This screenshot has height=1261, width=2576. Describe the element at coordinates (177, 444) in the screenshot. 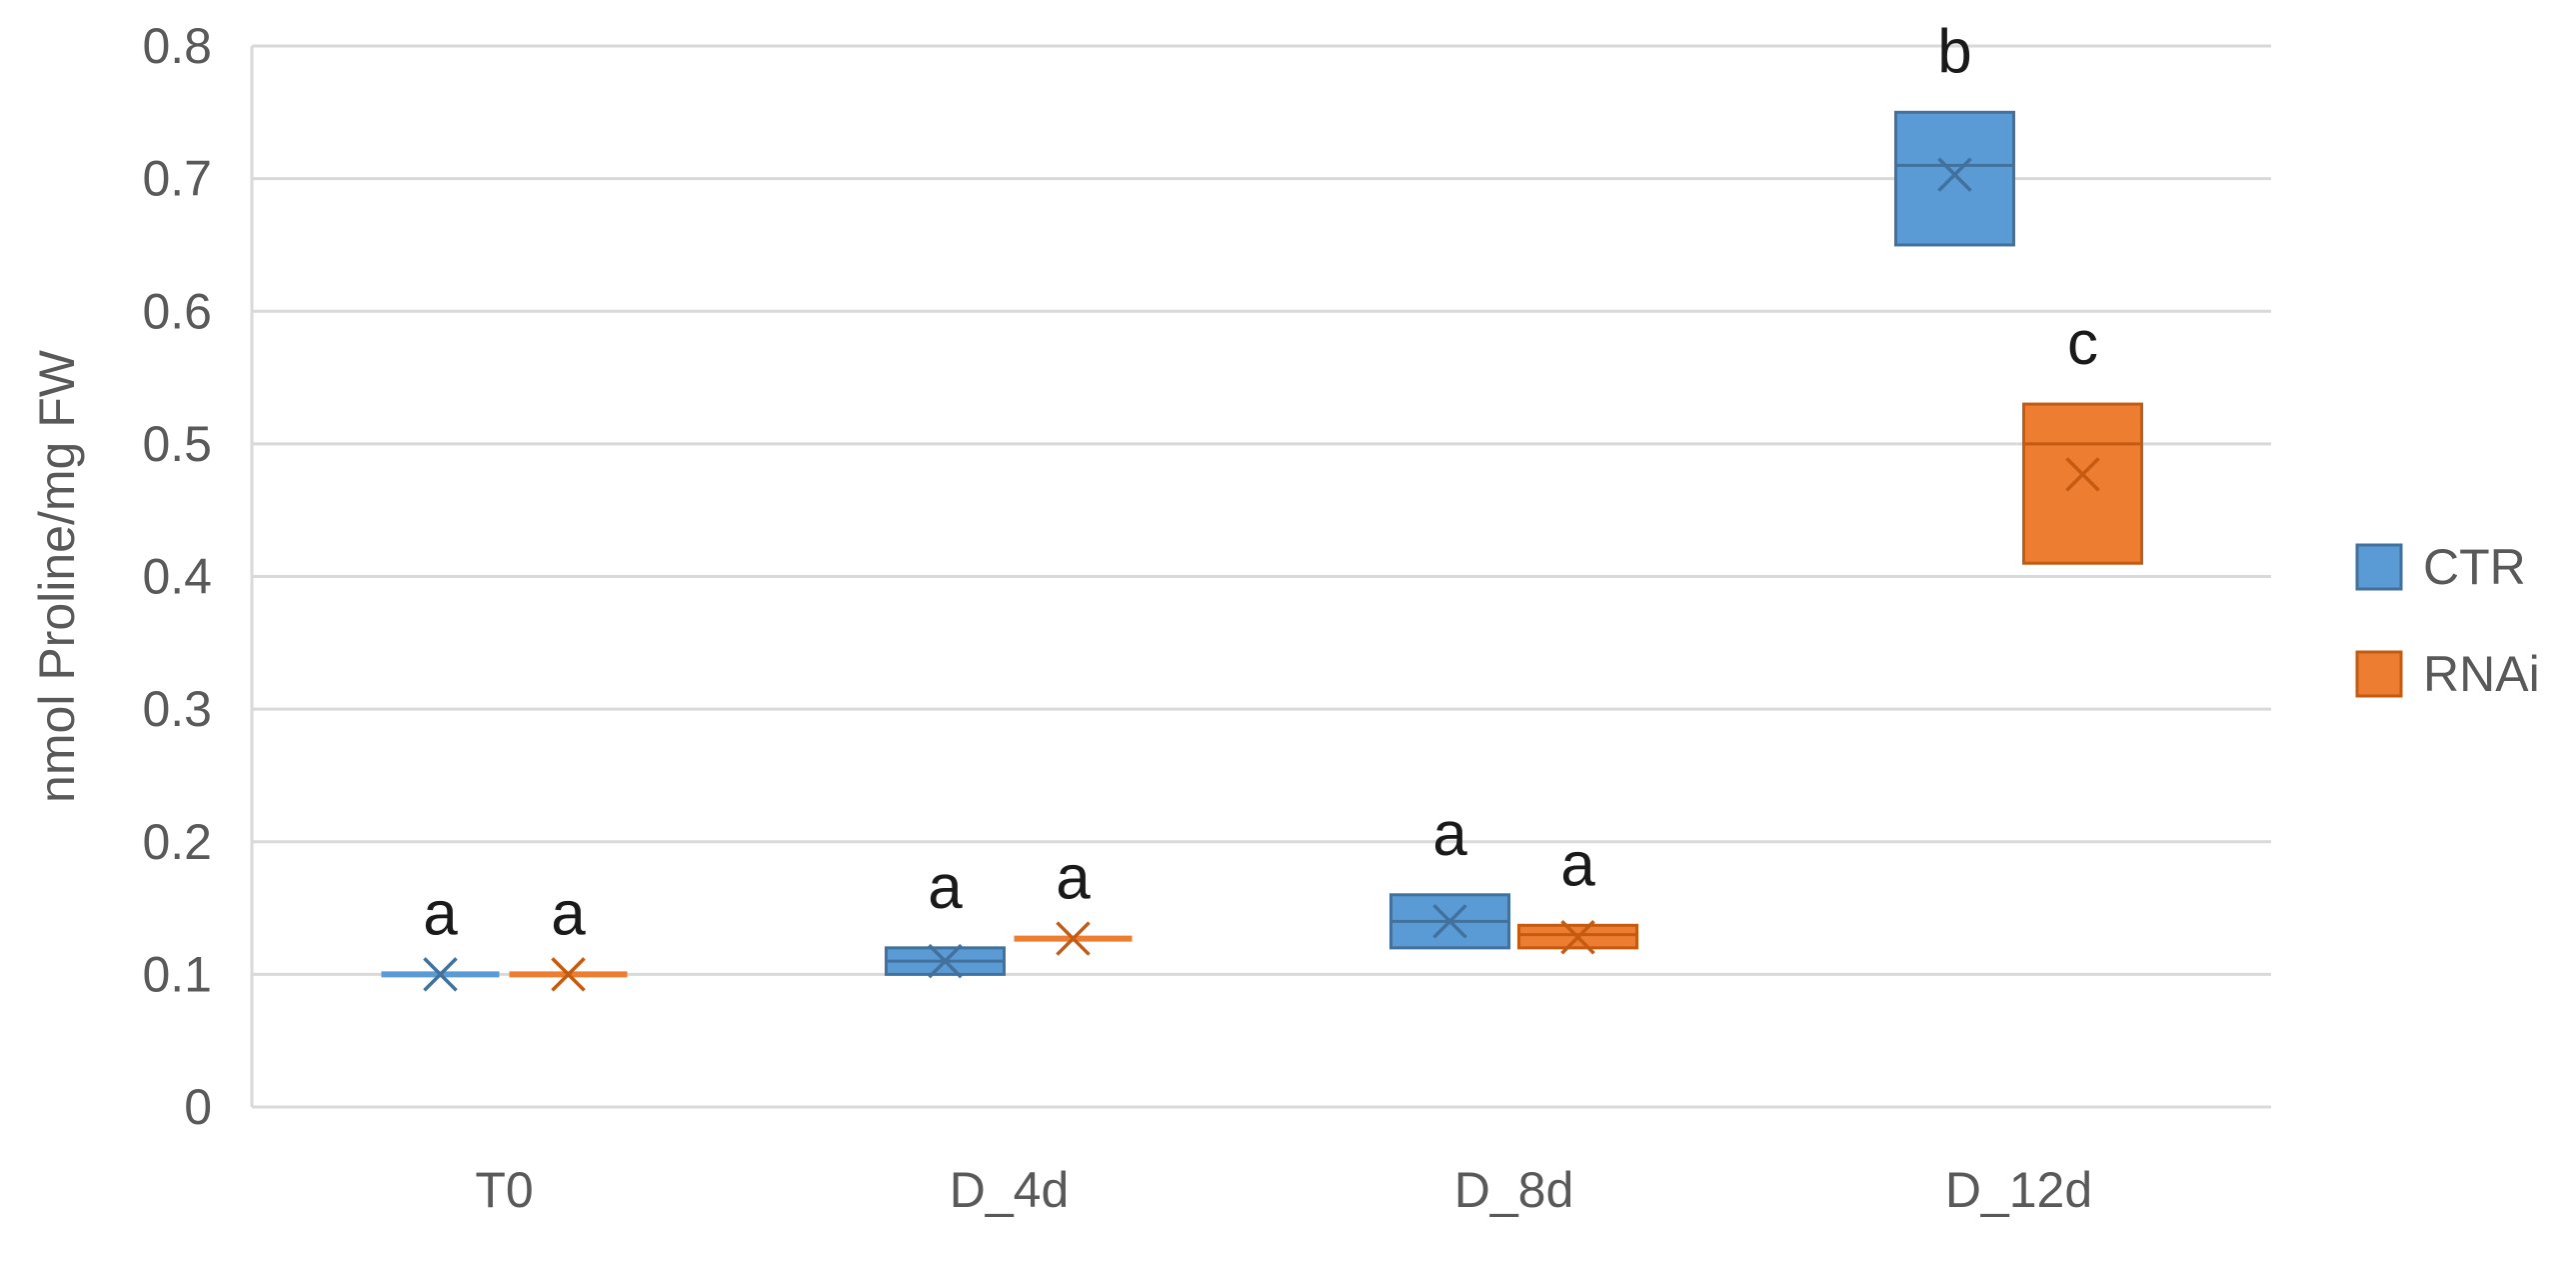

I see `y-tick-label: 0.5` at that location.